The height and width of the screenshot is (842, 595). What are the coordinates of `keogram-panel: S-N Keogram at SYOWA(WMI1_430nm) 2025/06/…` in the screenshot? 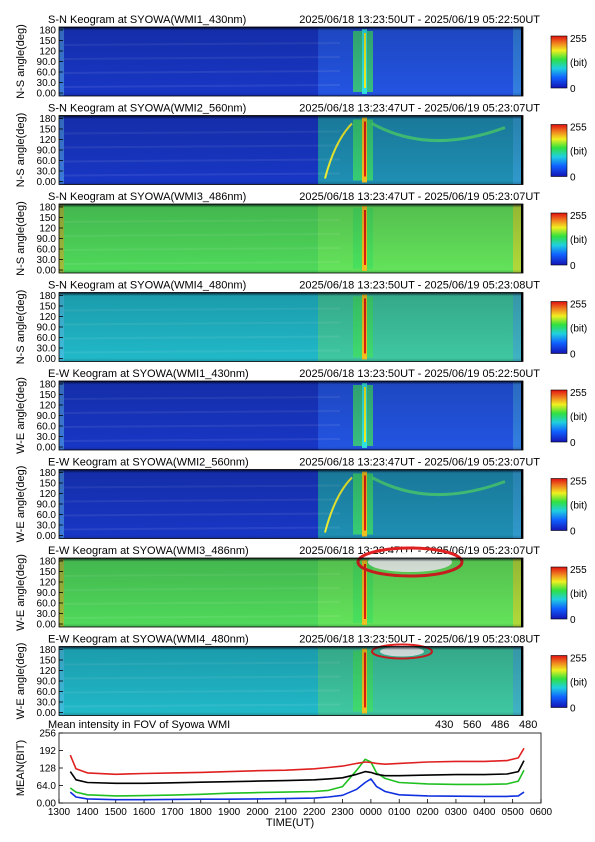 It's located at (301, 57).